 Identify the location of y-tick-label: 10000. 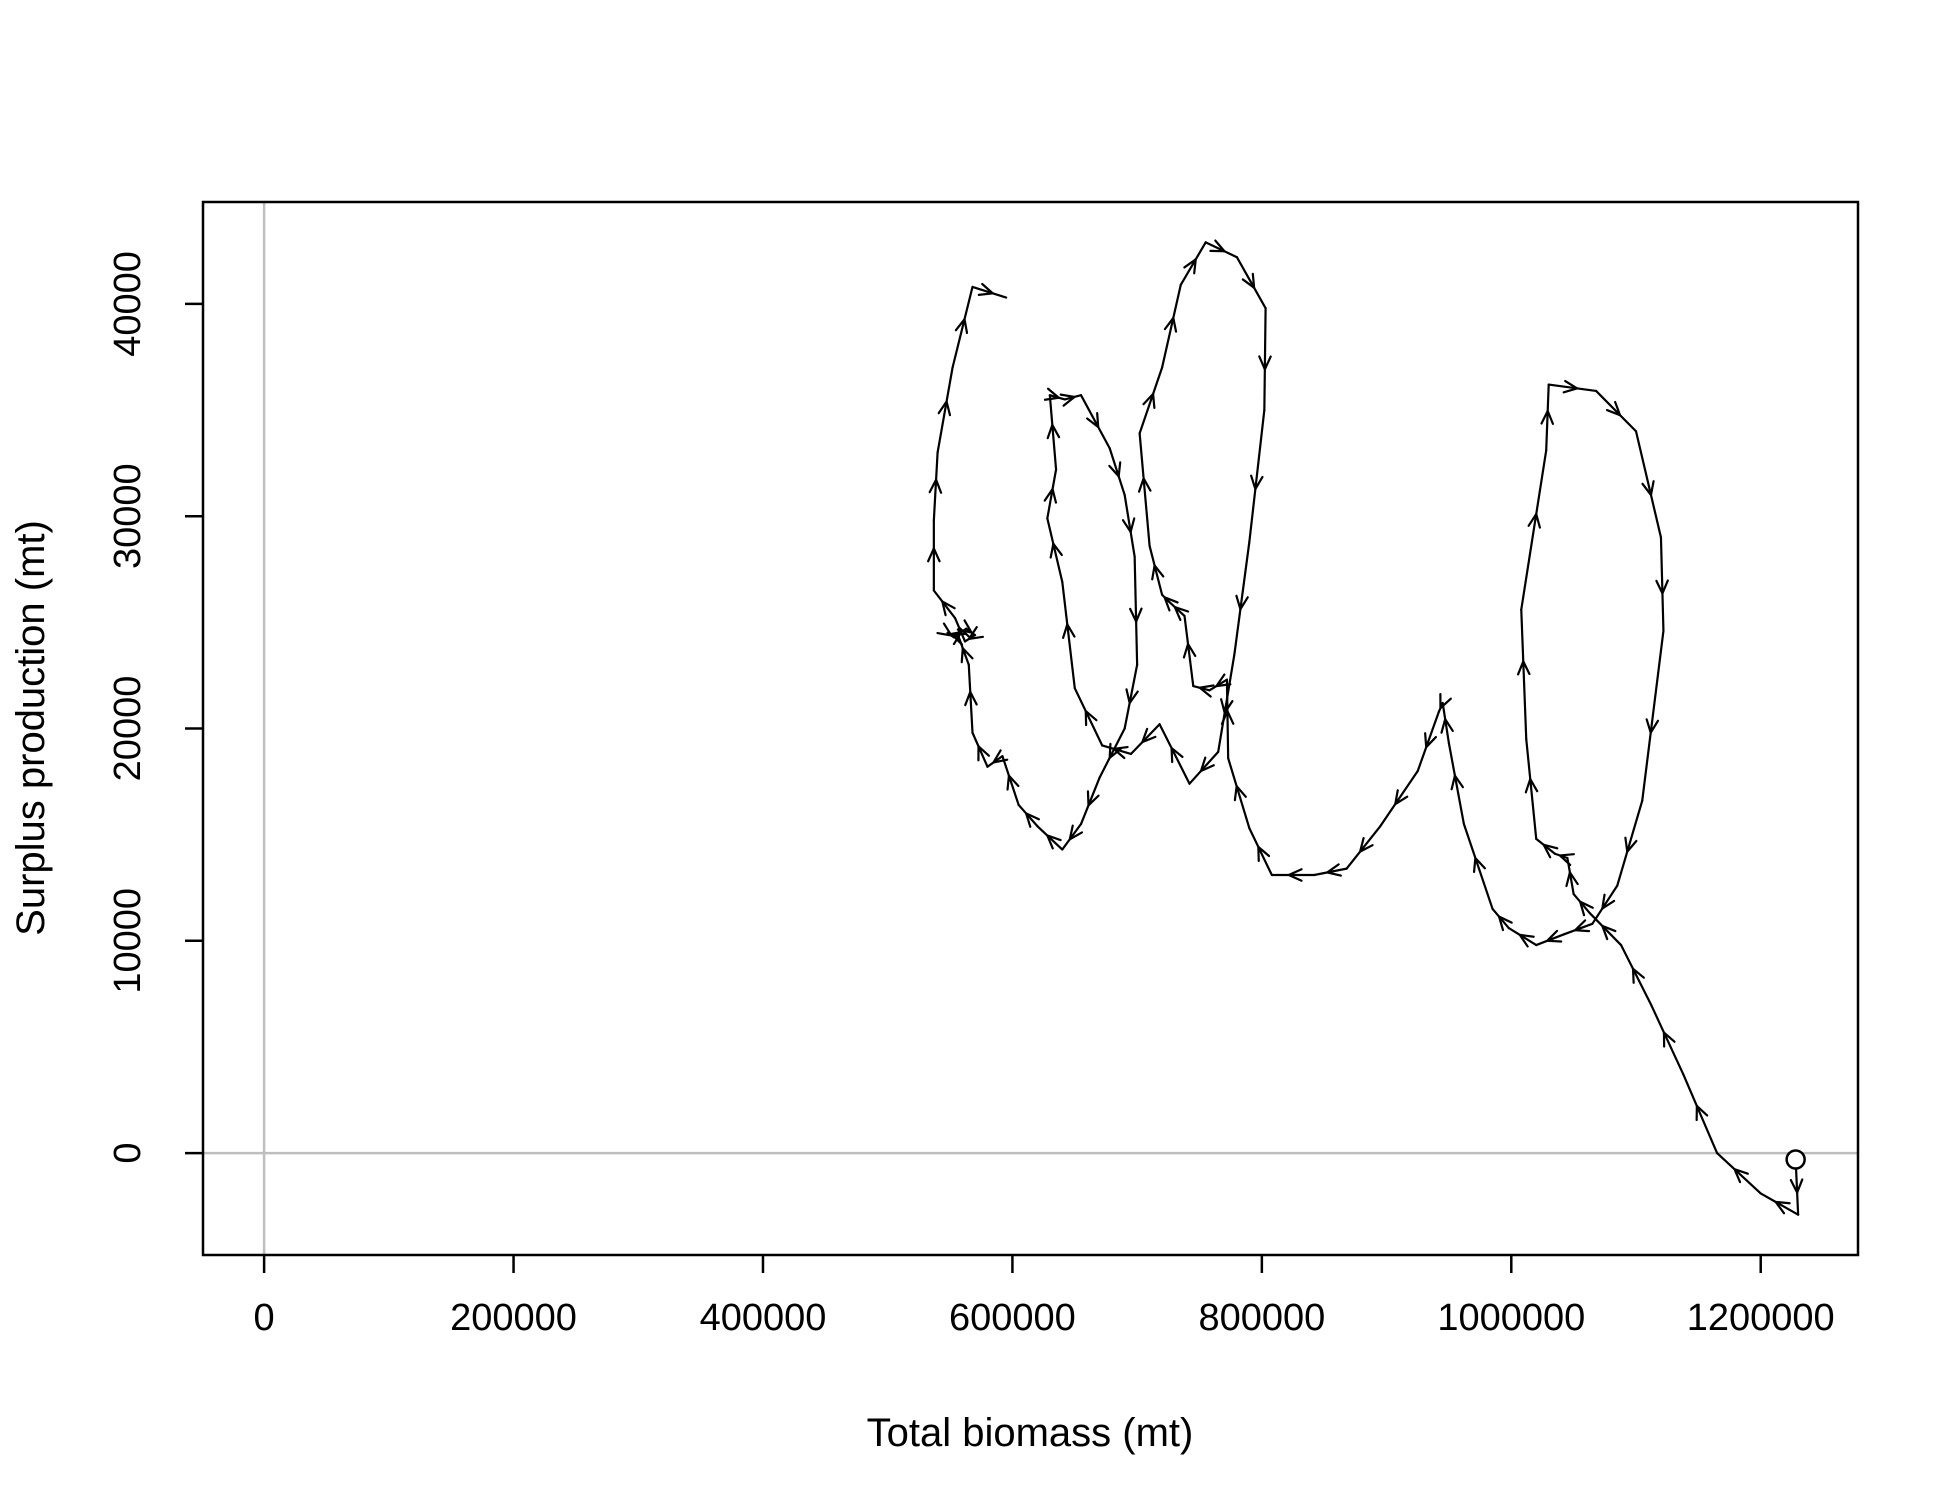
(128, 941).